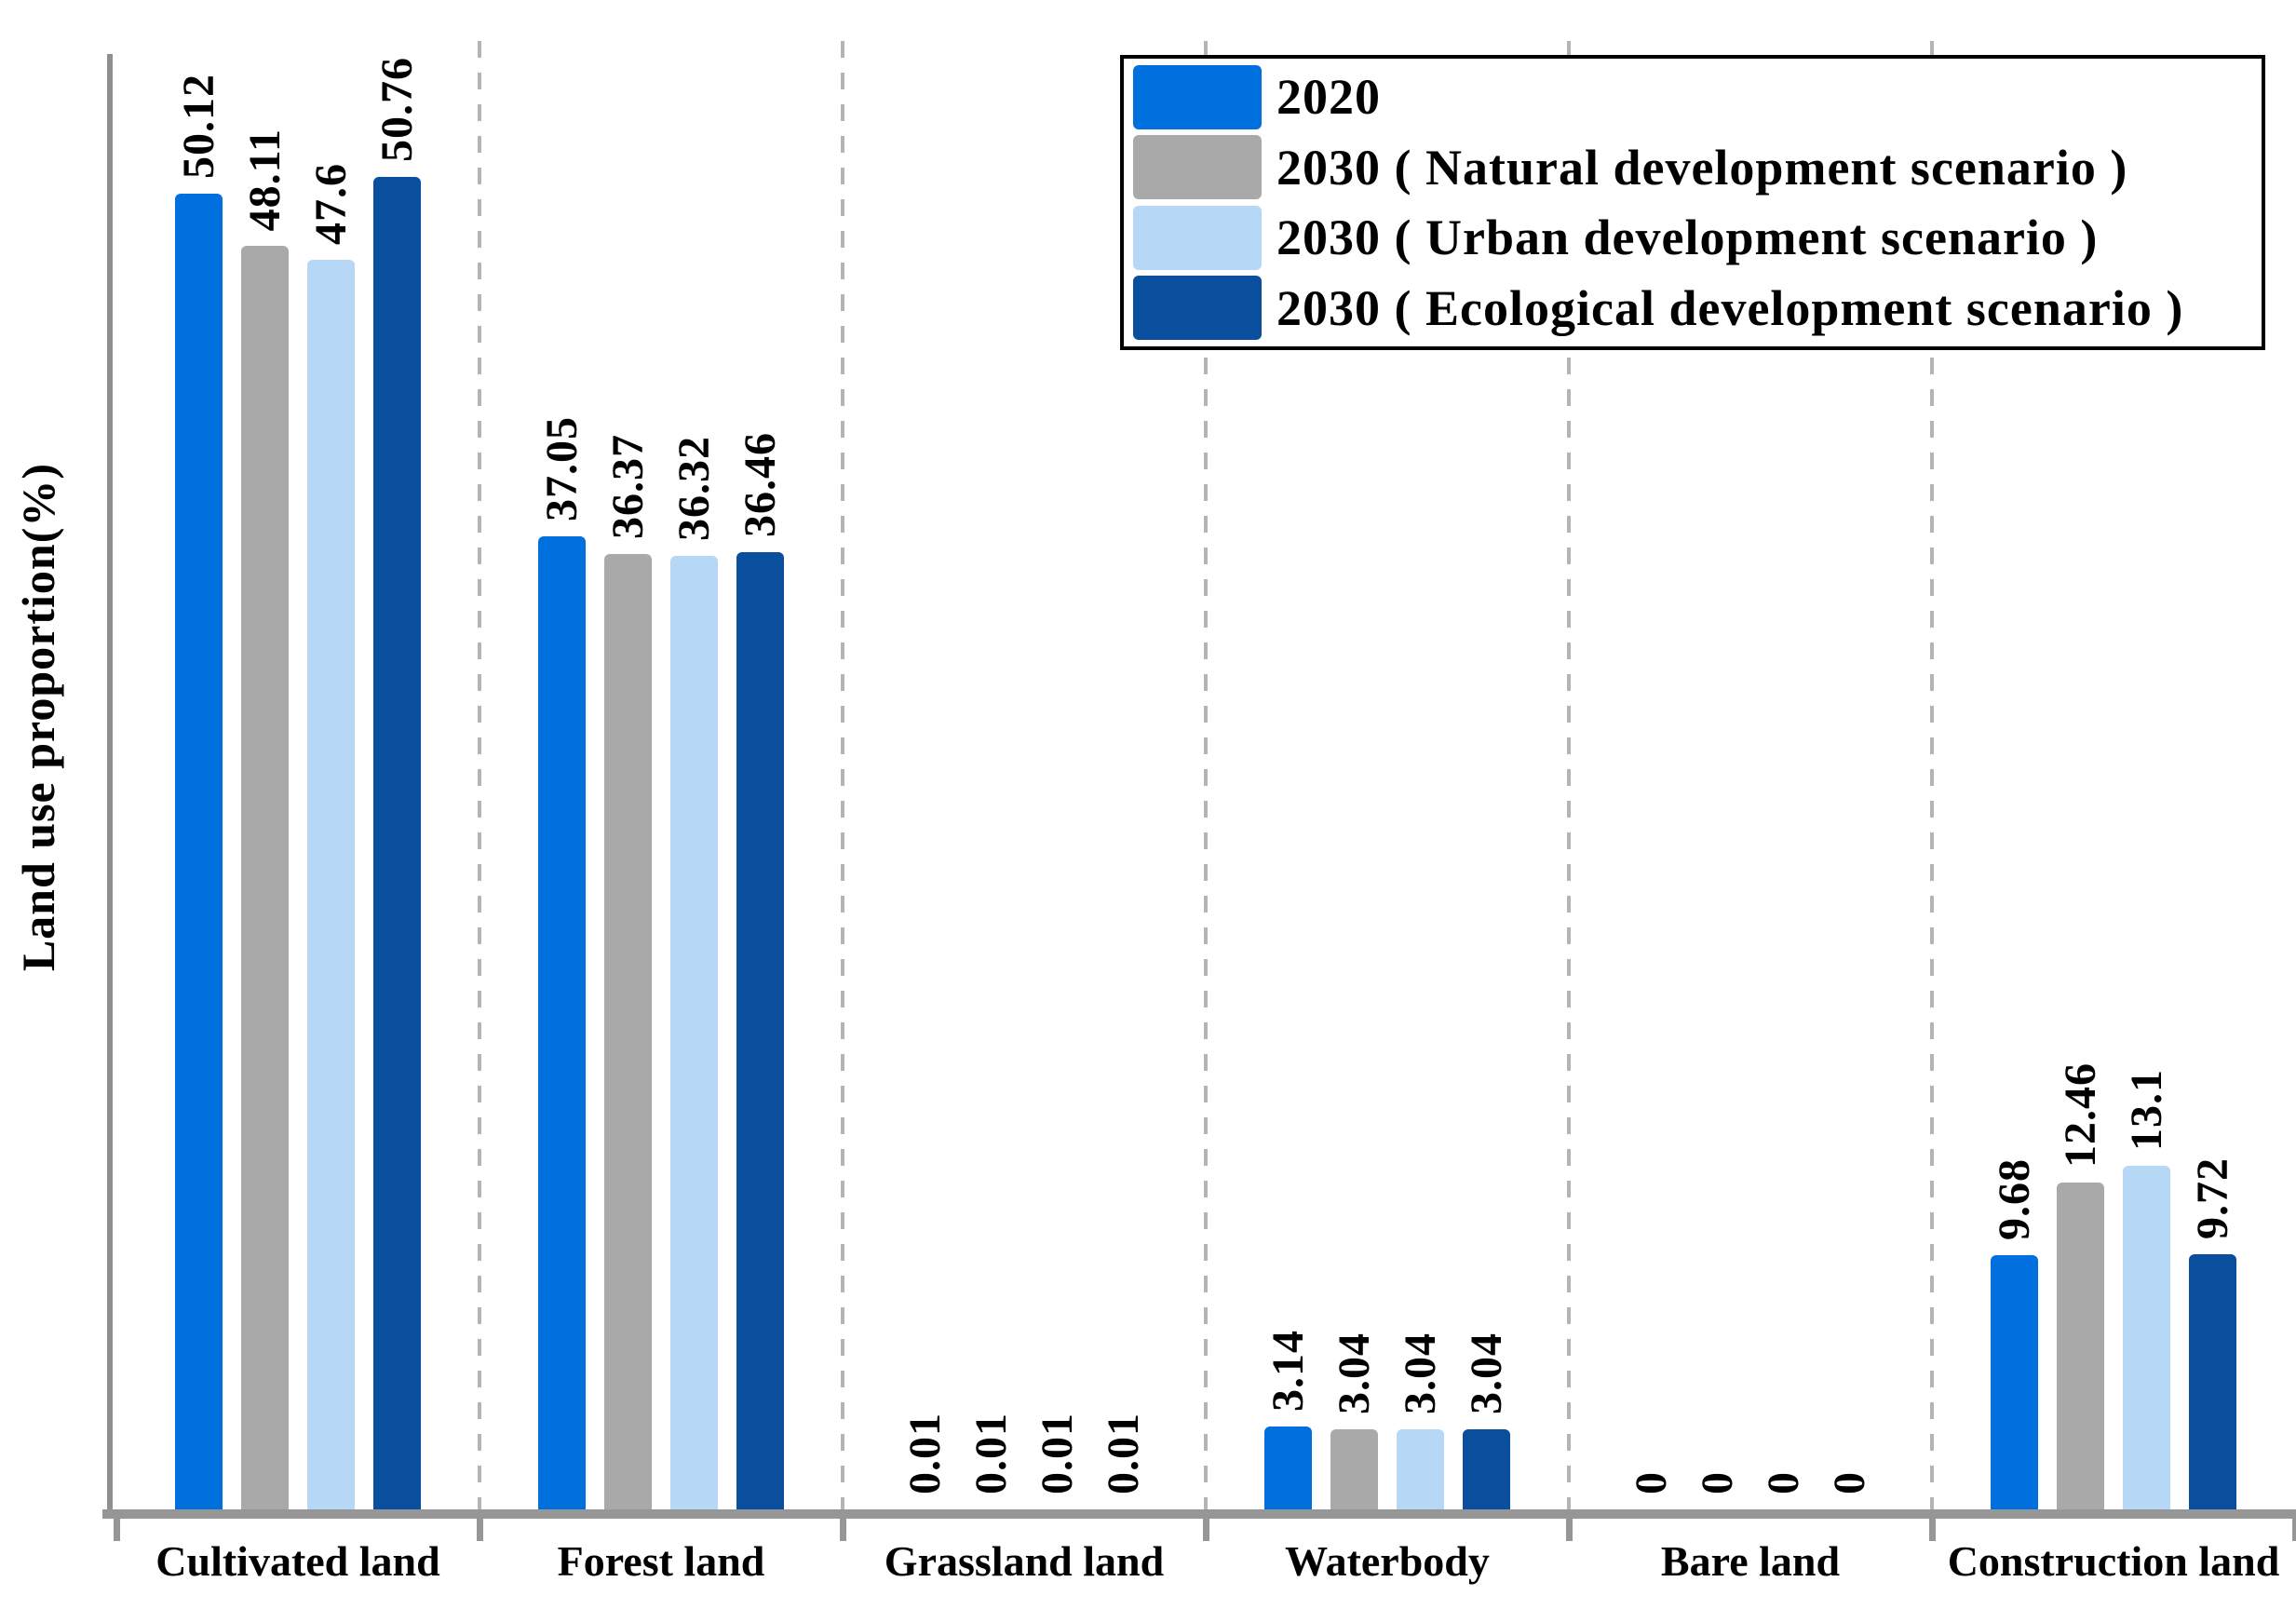  What do you see at coordinates (297, 783) in the screenshot?
I see `bar-group: 50.12 48.11 47.6 50.76` at bounding box center [297, 783].